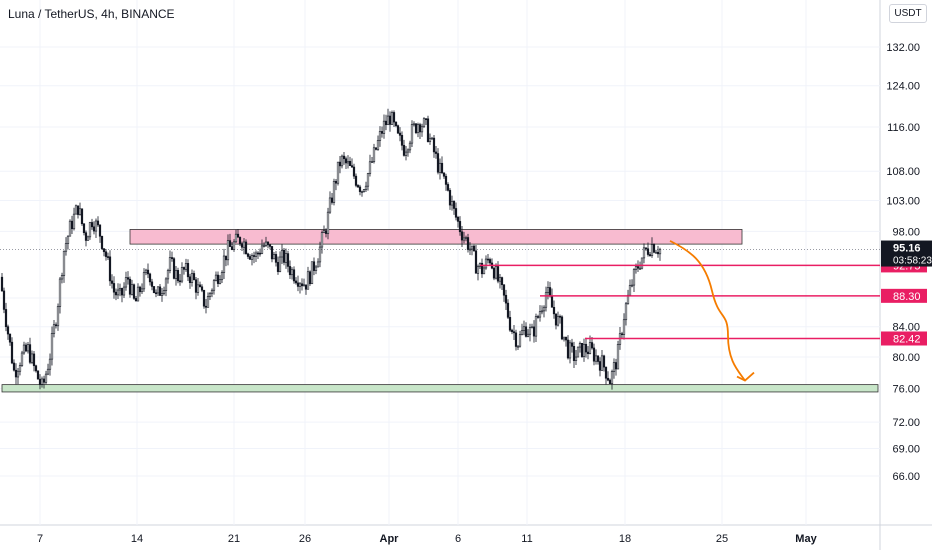 The width and height of the screenshot is (932, 550). I want to click on support-zone, so click(440, 388).